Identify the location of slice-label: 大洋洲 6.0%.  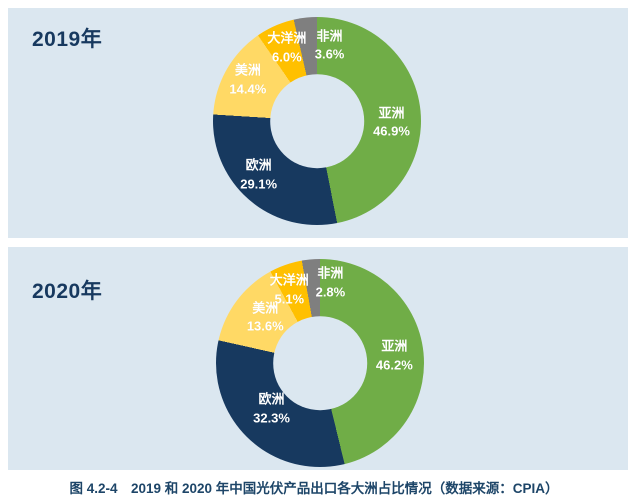
(286, 48).